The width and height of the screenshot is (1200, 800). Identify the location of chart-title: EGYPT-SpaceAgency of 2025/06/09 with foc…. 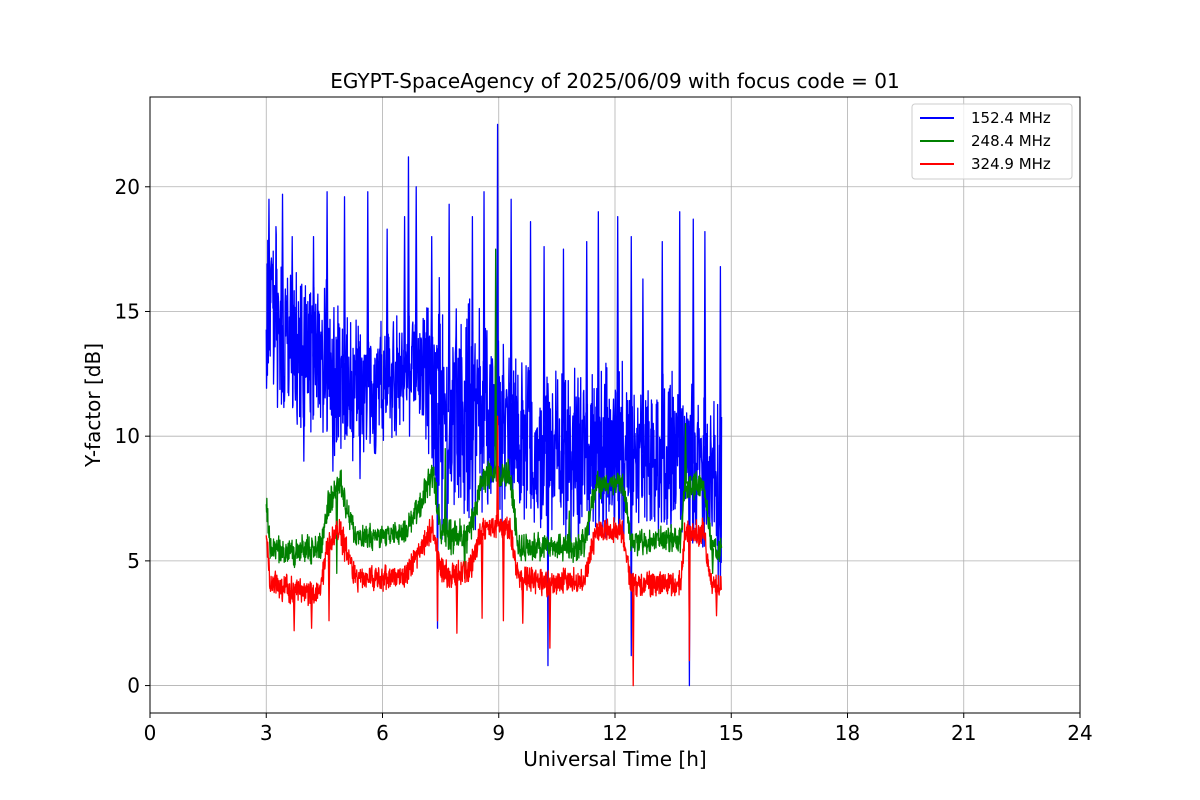
(614, 81).